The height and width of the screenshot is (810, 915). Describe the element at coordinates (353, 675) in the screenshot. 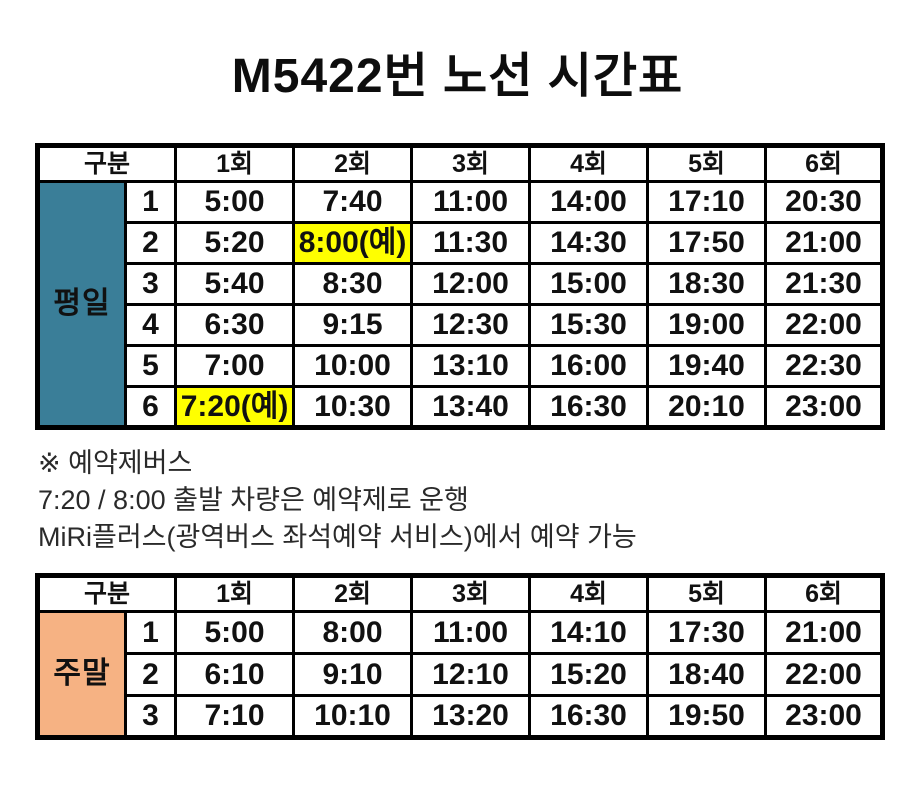

I see `time-cell: 9:10` at that location.